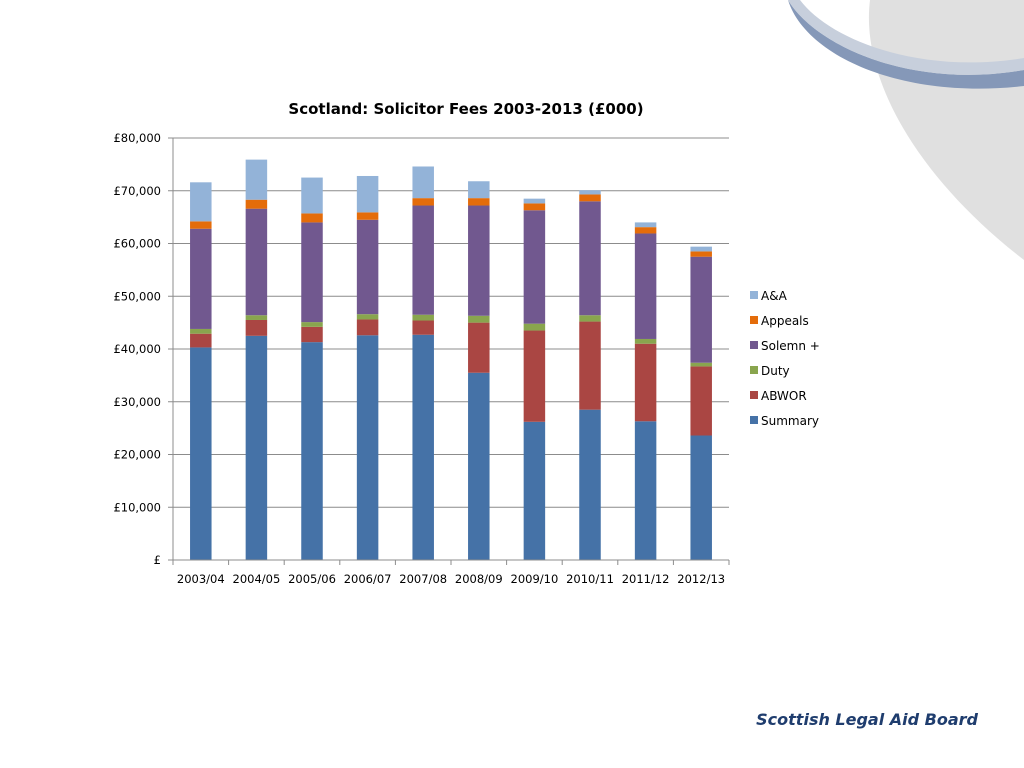 This screenshot has width=1024, height=768. I want to click on y-tick-label: £50,000, so click(137, 296).